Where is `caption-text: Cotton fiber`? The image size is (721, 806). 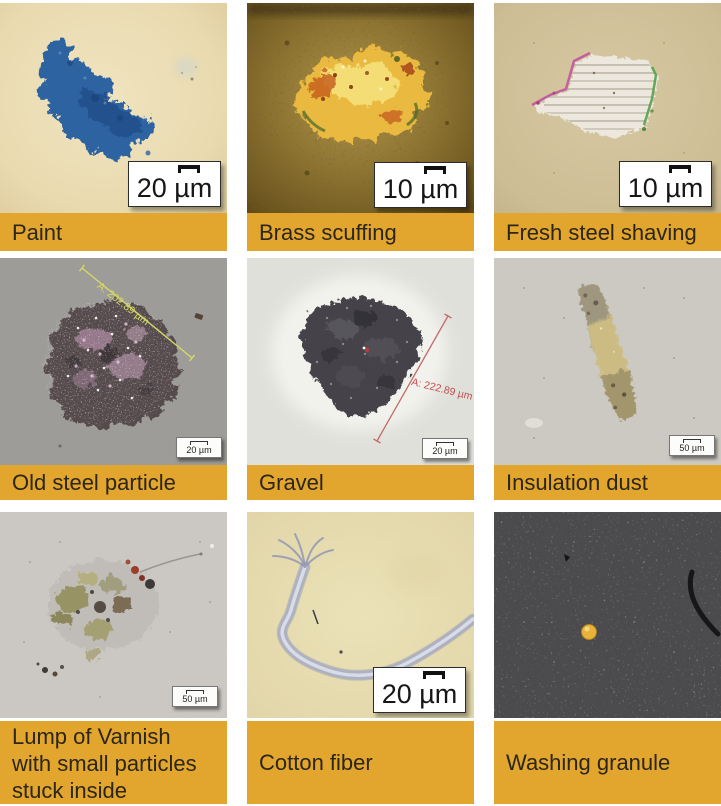
caption-text: Cotton fiber is located at coordinates (316, 762).